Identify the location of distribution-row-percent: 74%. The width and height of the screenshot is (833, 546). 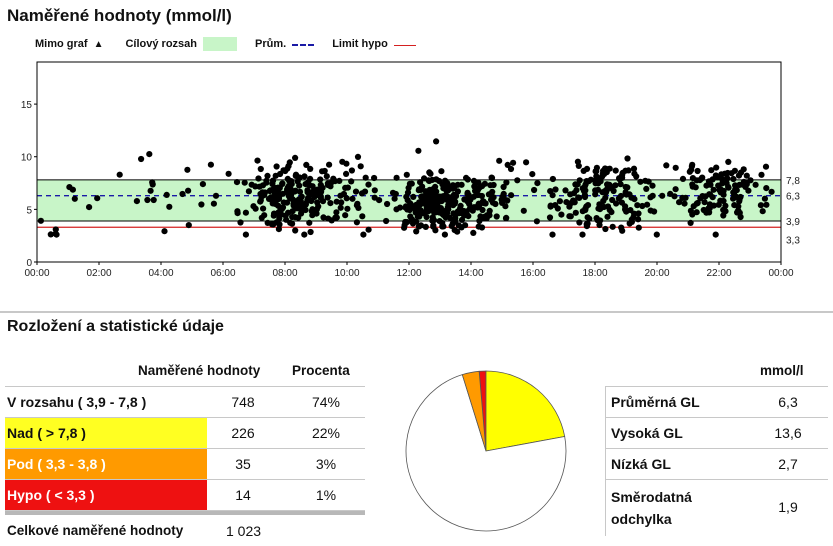
(326, 402).